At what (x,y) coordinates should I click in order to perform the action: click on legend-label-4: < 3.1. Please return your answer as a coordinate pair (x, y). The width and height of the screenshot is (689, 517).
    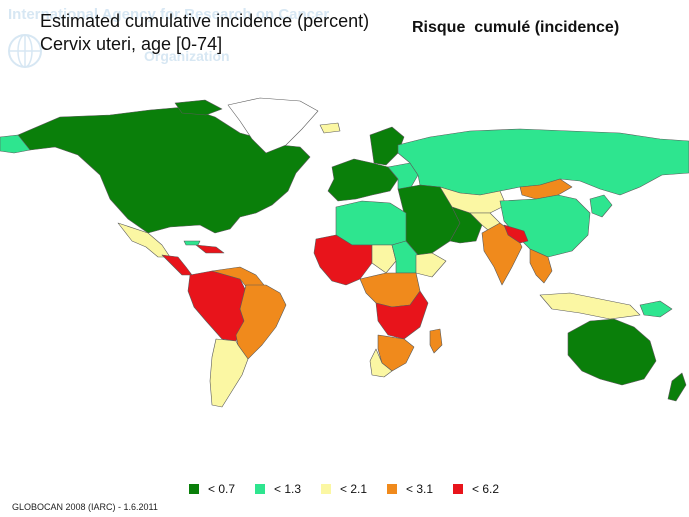
    Looking at the image, I should click on (420, 489).